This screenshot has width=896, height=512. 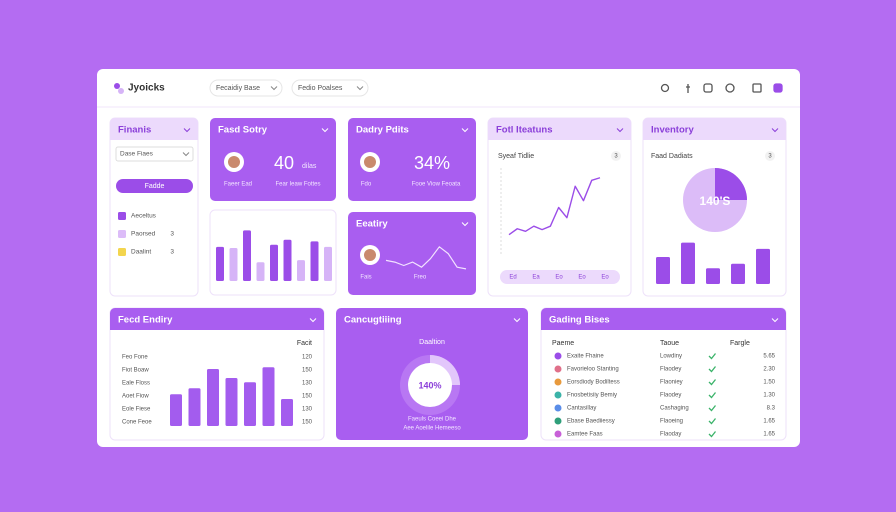 I want to click on row-label: Feo Fone, so click(x=135, y=358).